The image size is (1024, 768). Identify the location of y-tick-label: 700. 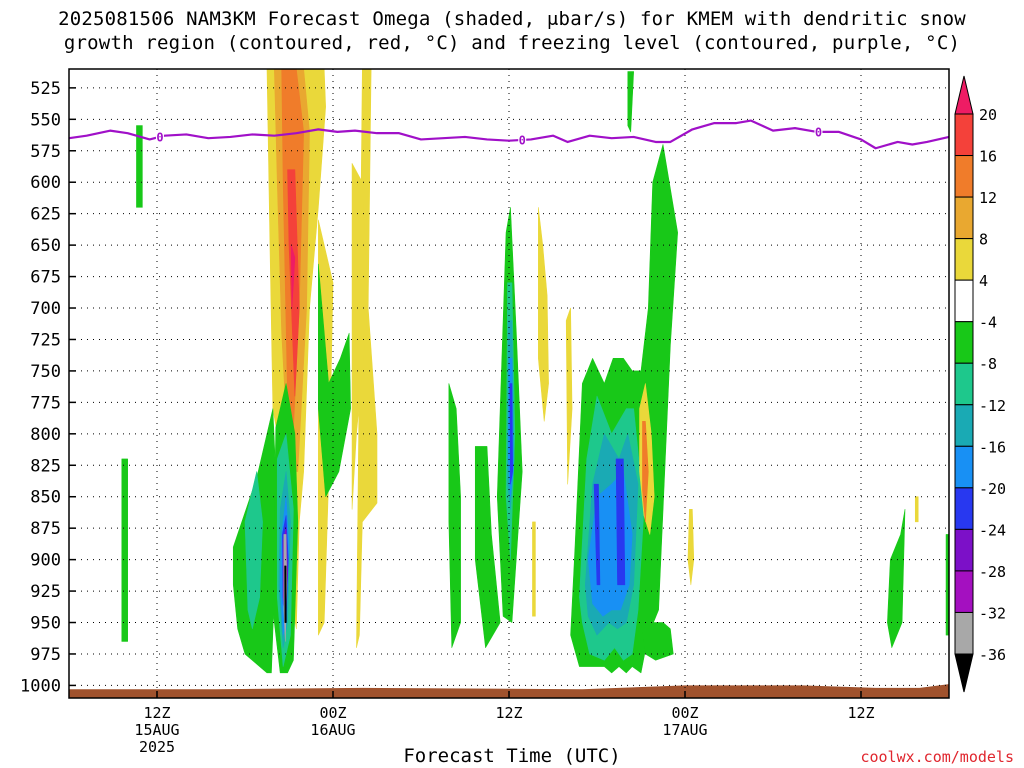
(45, 309).